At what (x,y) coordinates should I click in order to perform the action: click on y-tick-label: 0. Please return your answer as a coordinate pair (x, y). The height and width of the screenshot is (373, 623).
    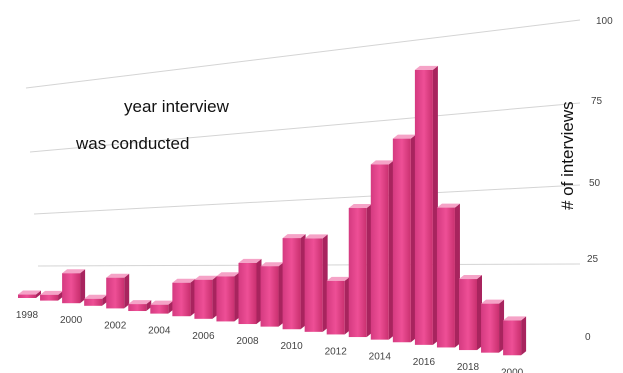
    Looking at the image, I should click on (588, 337).